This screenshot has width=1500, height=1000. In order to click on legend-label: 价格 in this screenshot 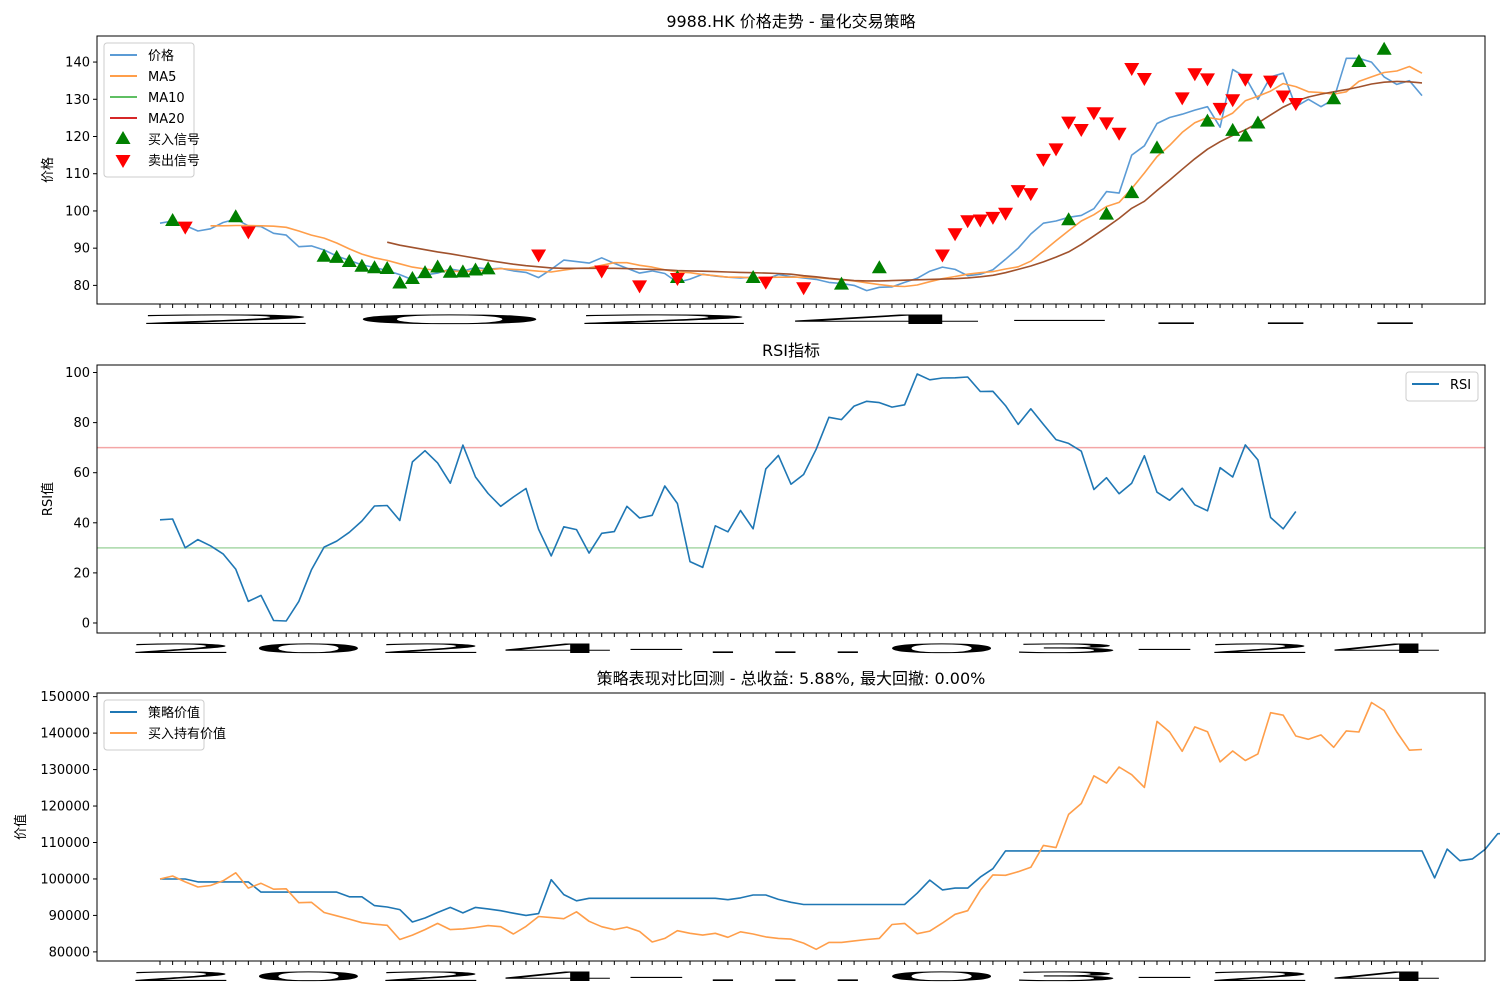, I will do `click(161, 56)`.